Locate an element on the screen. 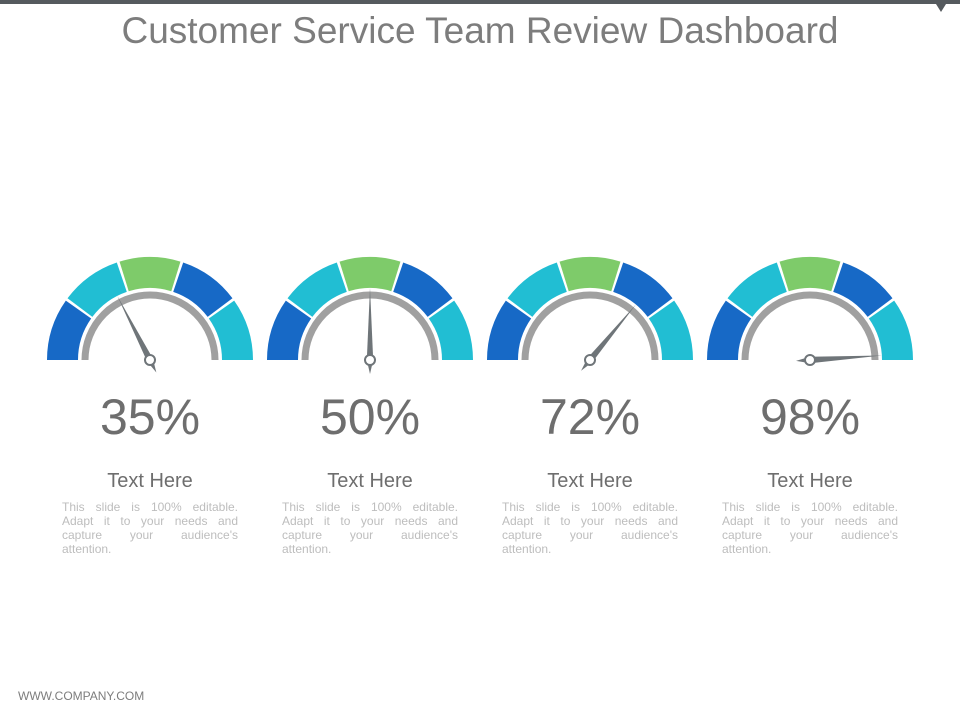 The width and height of the screenshot is (960, 720). footer-website: WWW.COMPANY.COM is located at coordinates (81, 696).